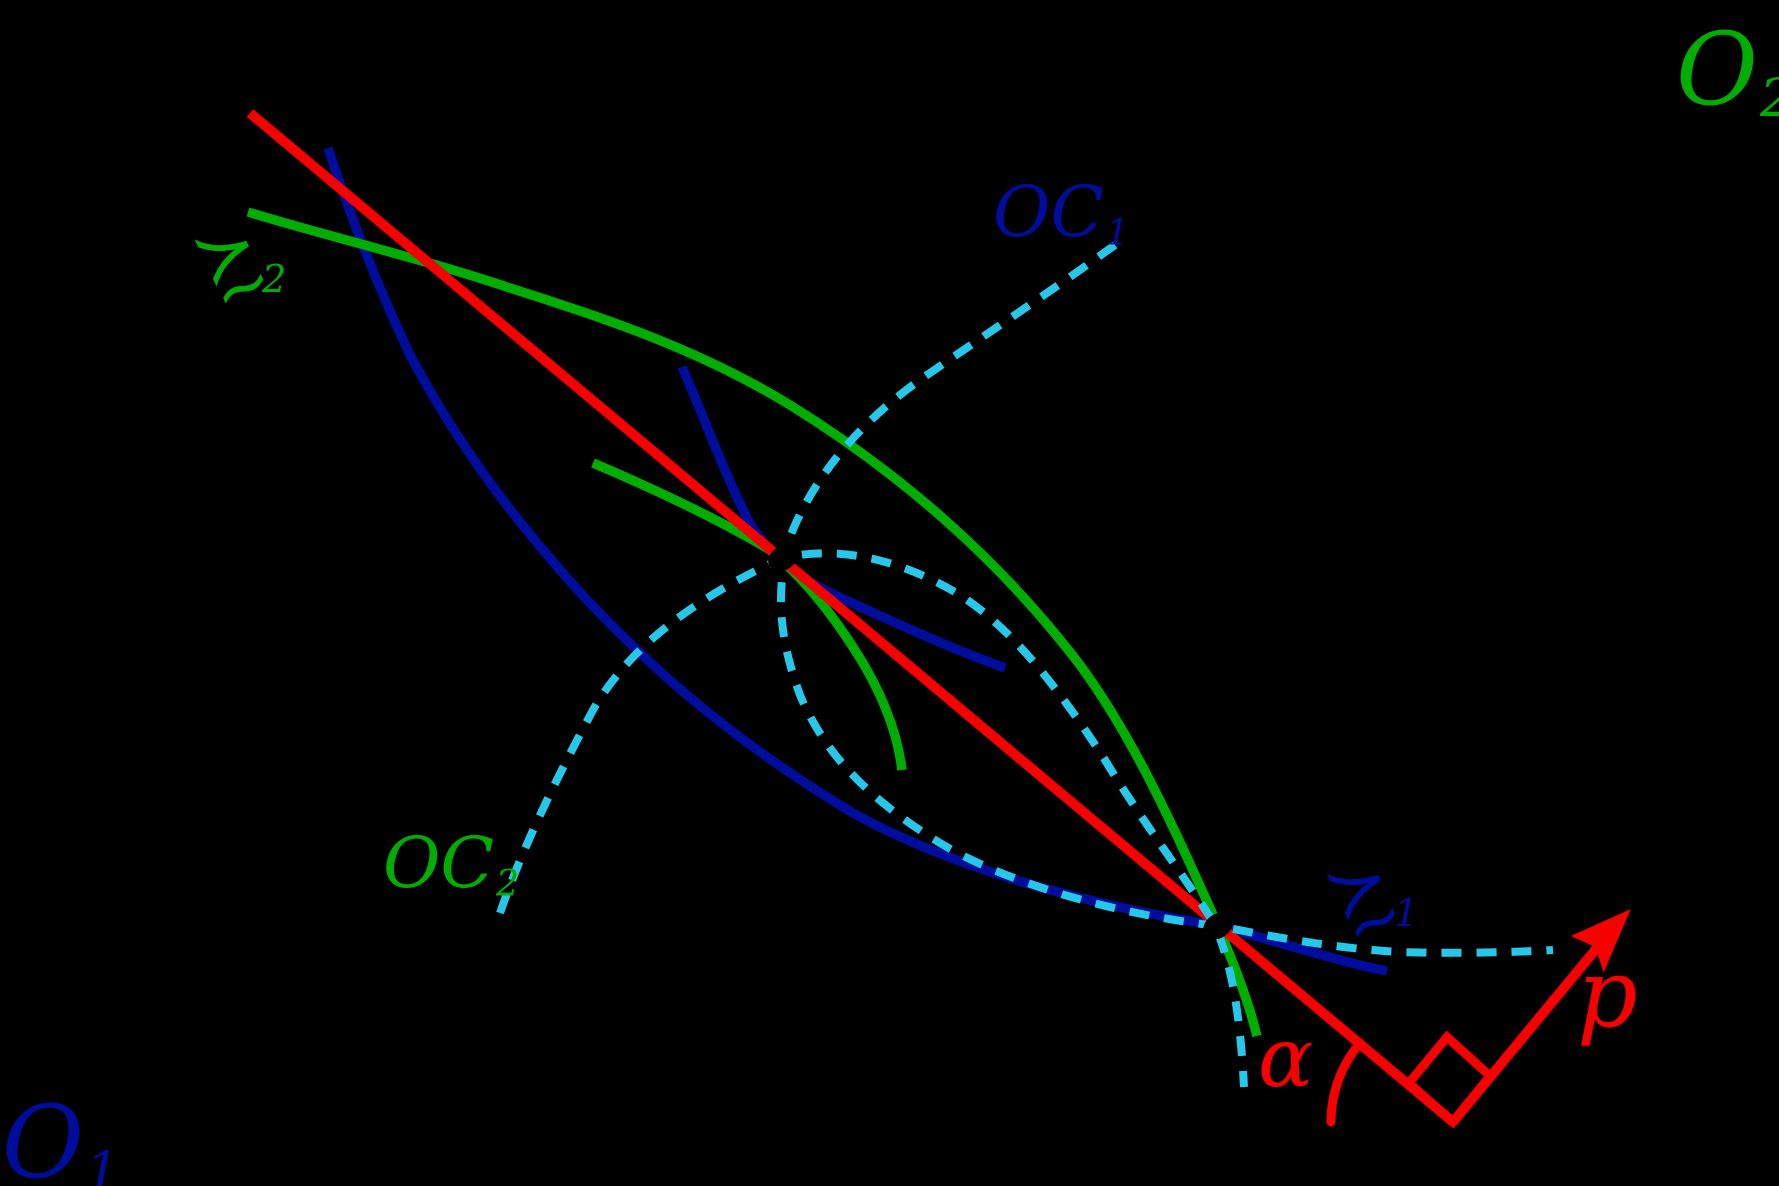  I want to click on preference-1-subscript: 1, so click(1406, 914).